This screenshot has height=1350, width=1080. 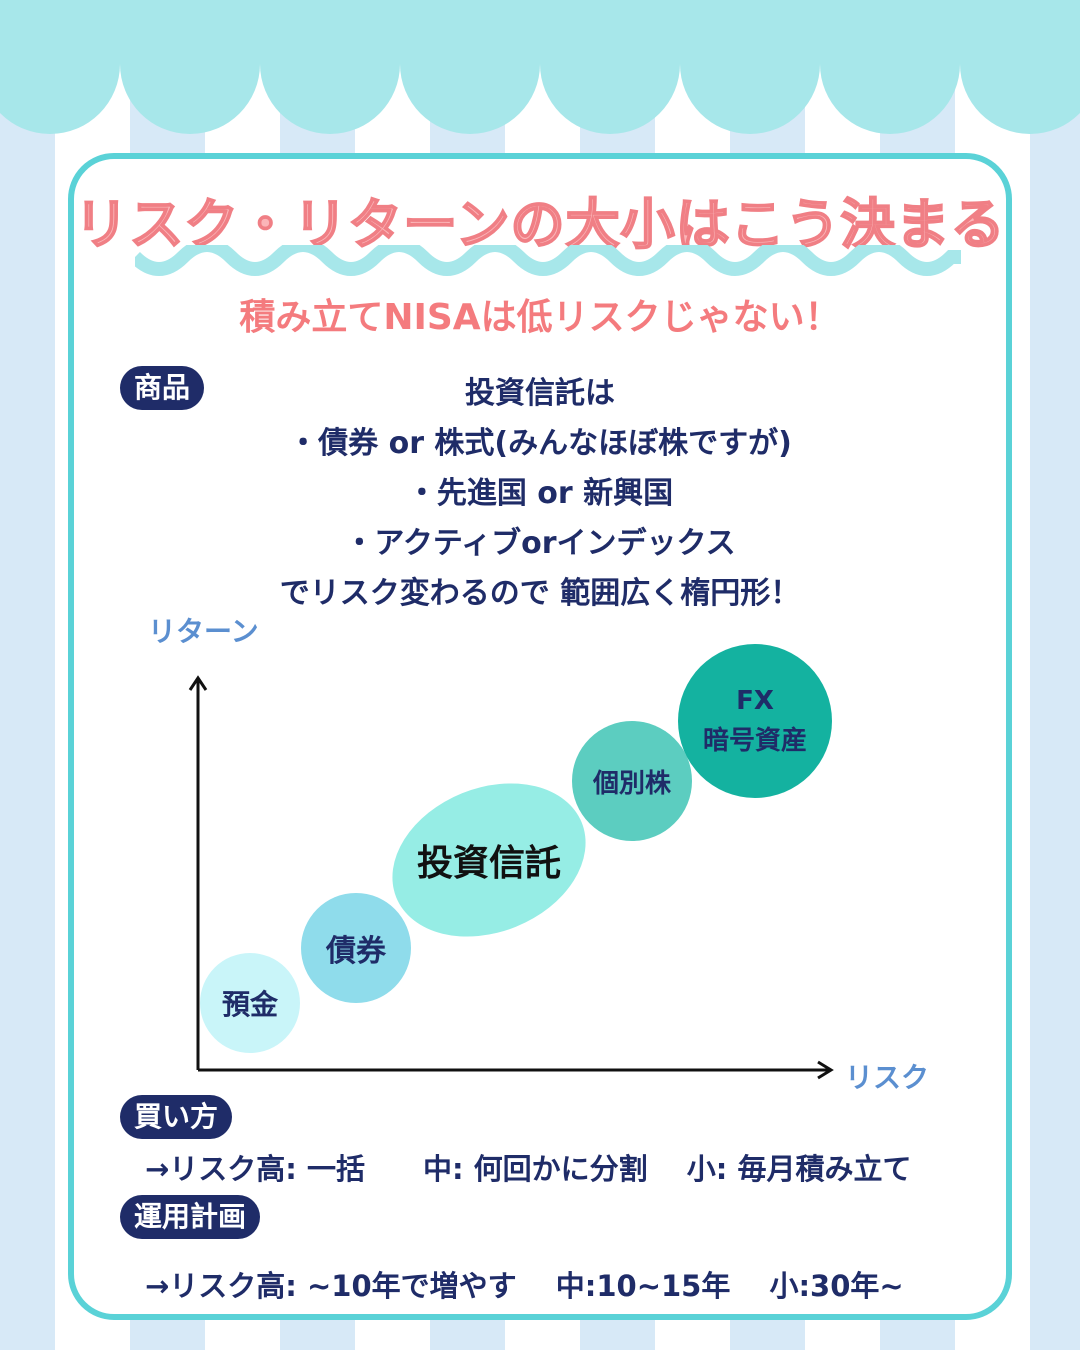 I want to click on plan-tag: 運用計画, so click(x=190, y=1217).